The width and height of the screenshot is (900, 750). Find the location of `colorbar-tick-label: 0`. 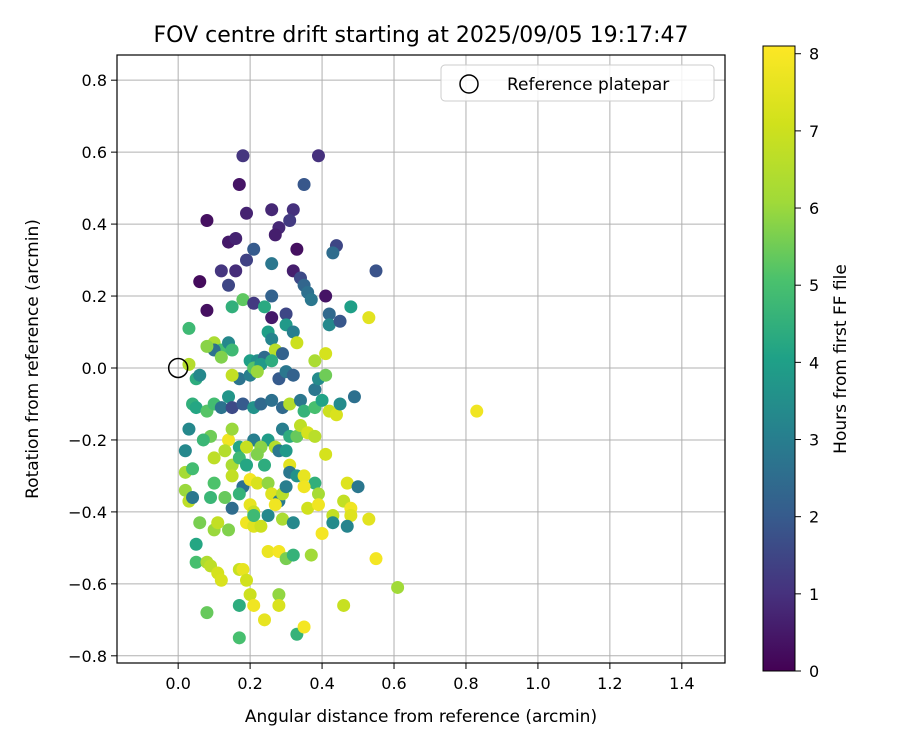

colorbar-tick-label: 0 is located at coordinates (814, 671).